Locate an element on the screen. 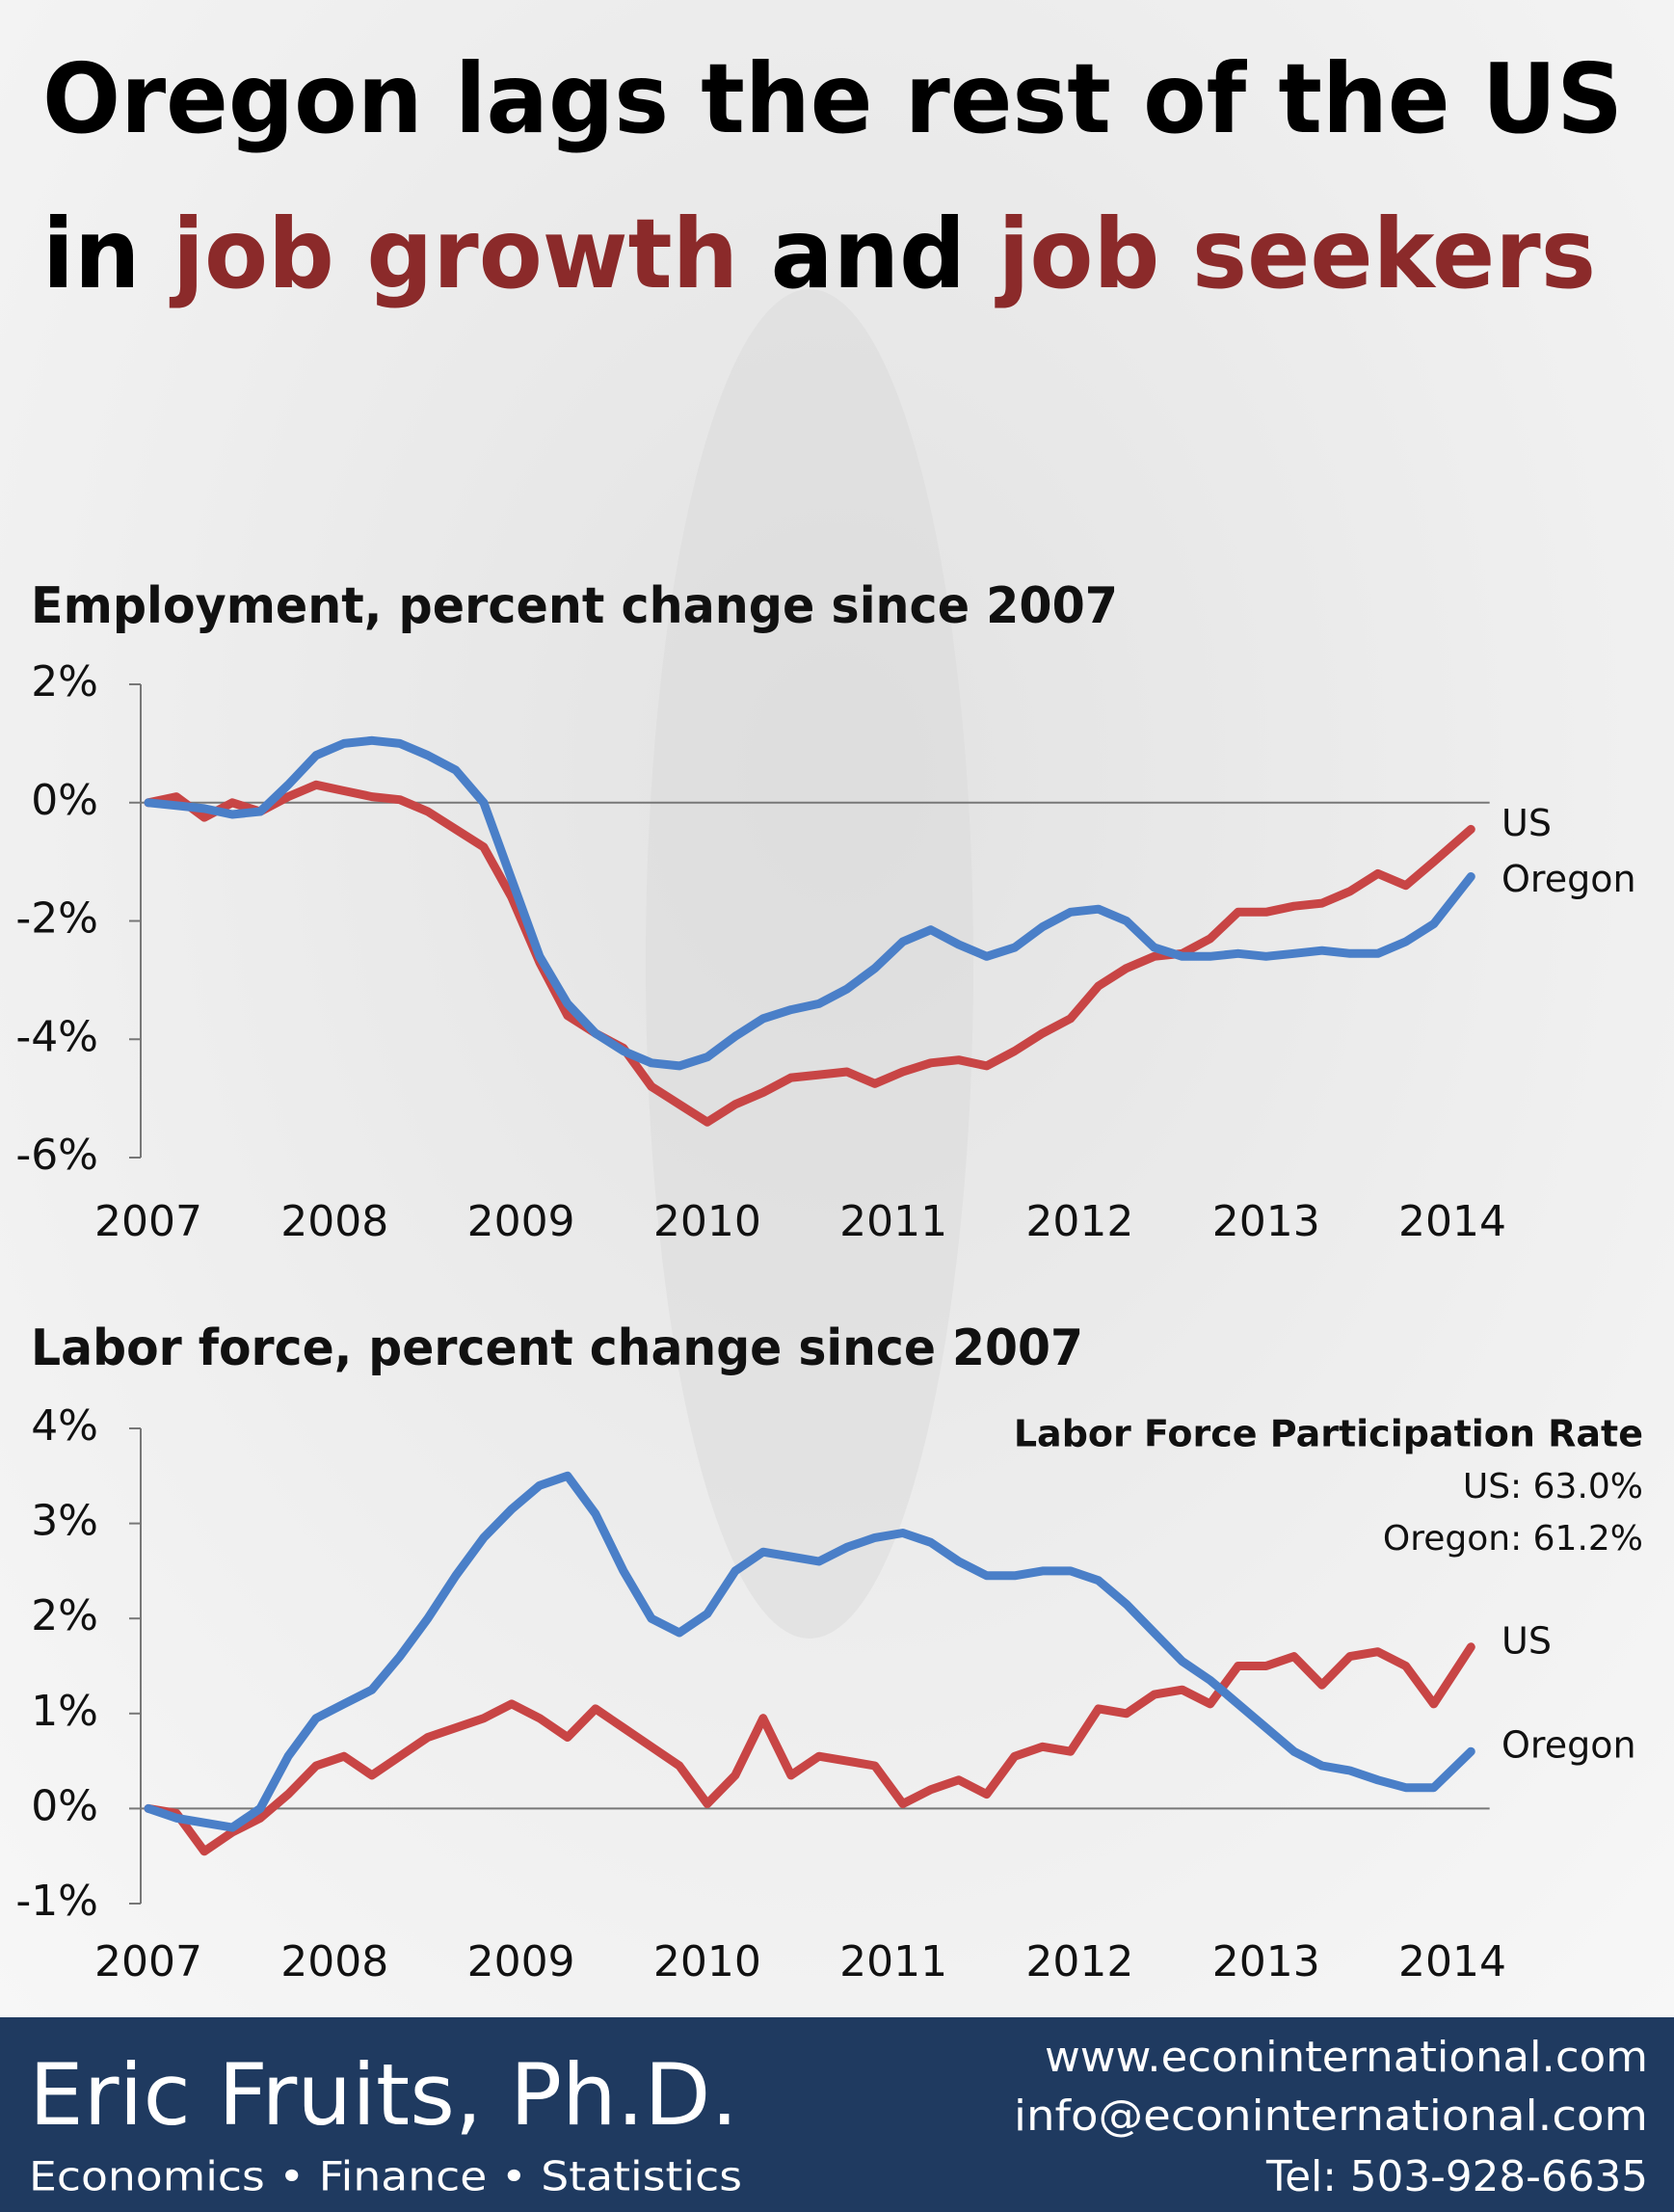 The image size is (1674, 2212). title-line: in job growth and job seekers is located at coordinates (819, 254).